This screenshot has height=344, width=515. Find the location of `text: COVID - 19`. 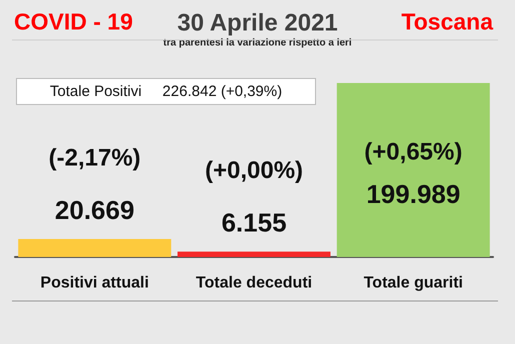

text: COVID - 19 is located at coordinates (73, 21).